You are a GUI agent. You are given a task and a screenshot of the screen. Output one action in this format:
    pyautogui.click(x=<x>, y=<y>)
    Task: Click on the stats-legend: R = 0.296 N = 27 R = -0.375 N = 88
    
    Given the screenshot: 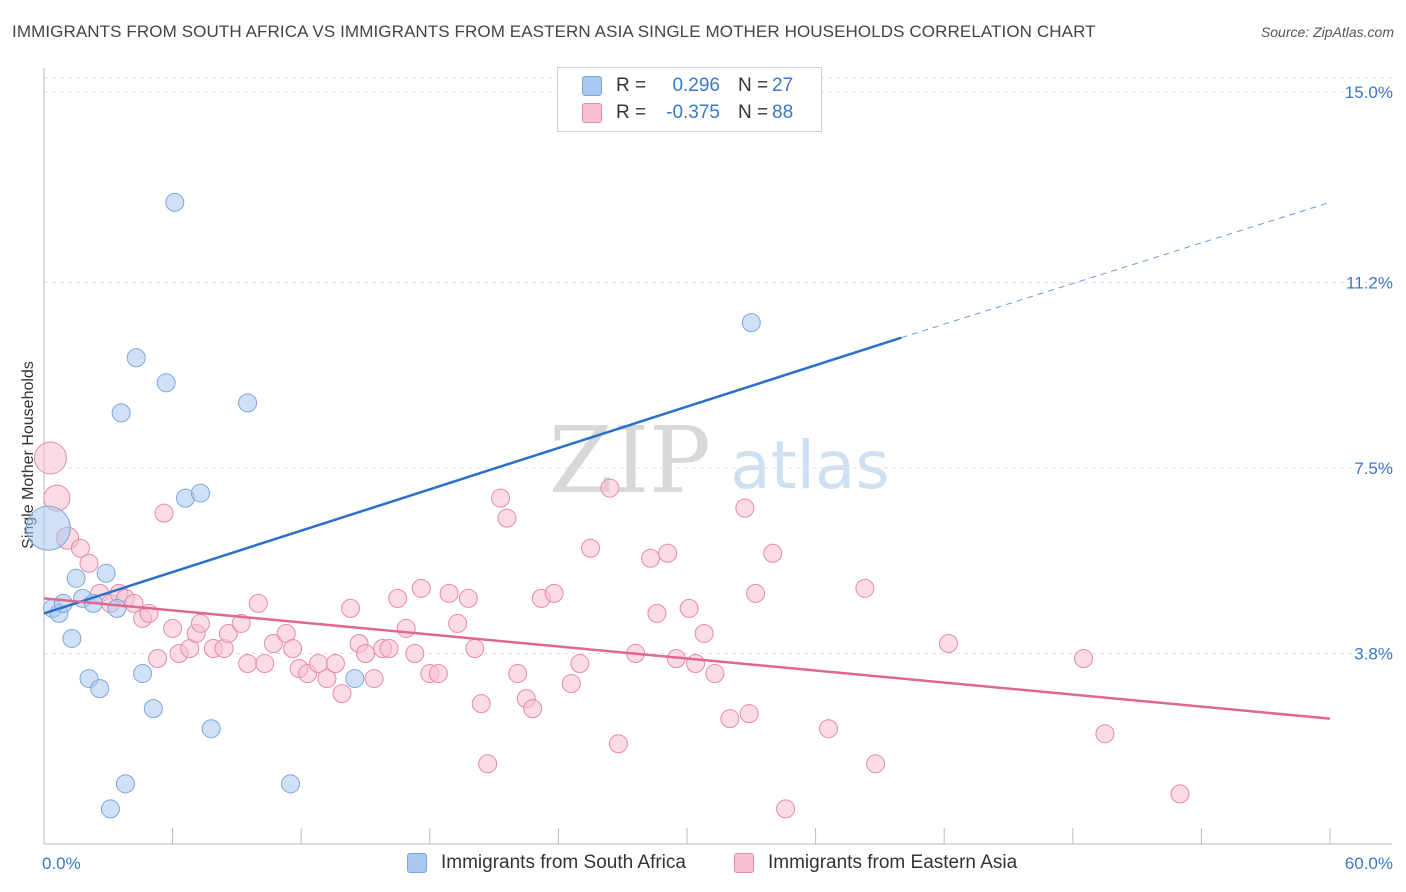 What is the action you would take?
    pyautogui.click(x=689, y=99)
    